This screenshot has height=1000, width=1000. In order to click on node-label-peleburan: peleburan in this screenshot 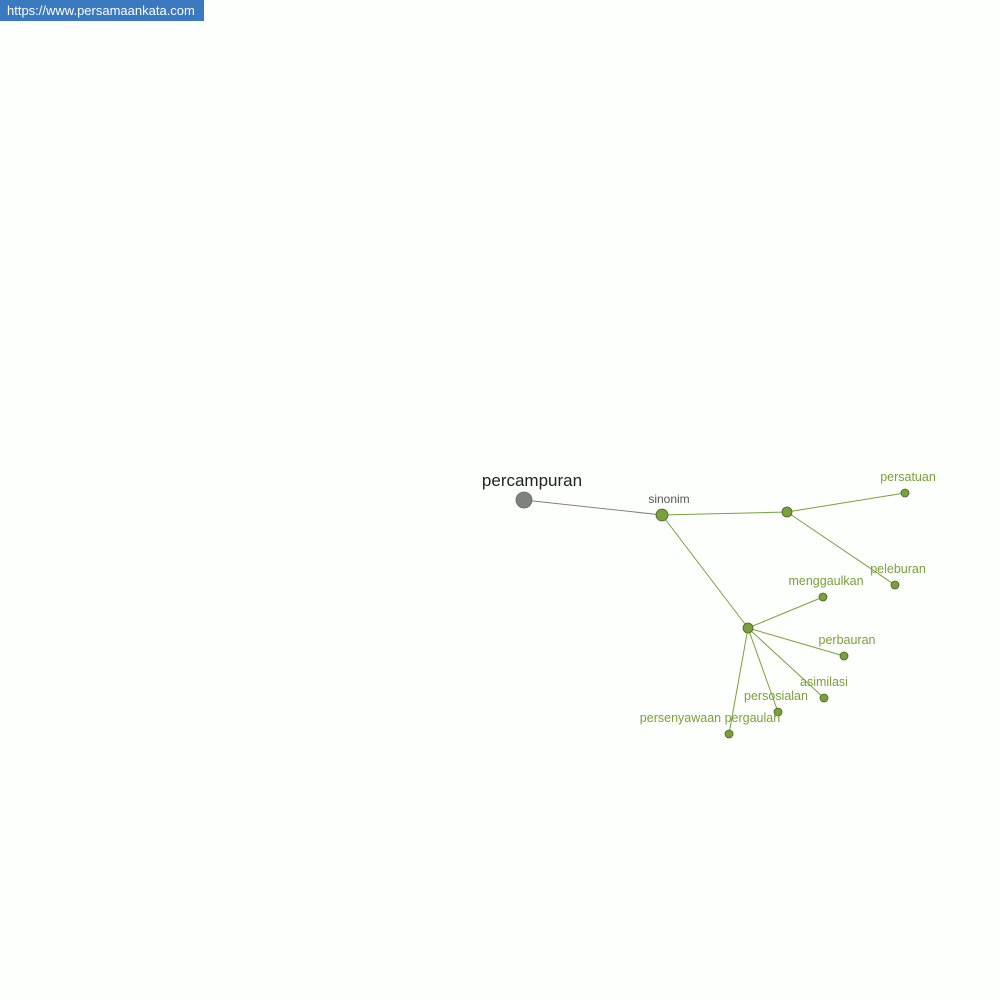, I will do `click(898, 569)`.